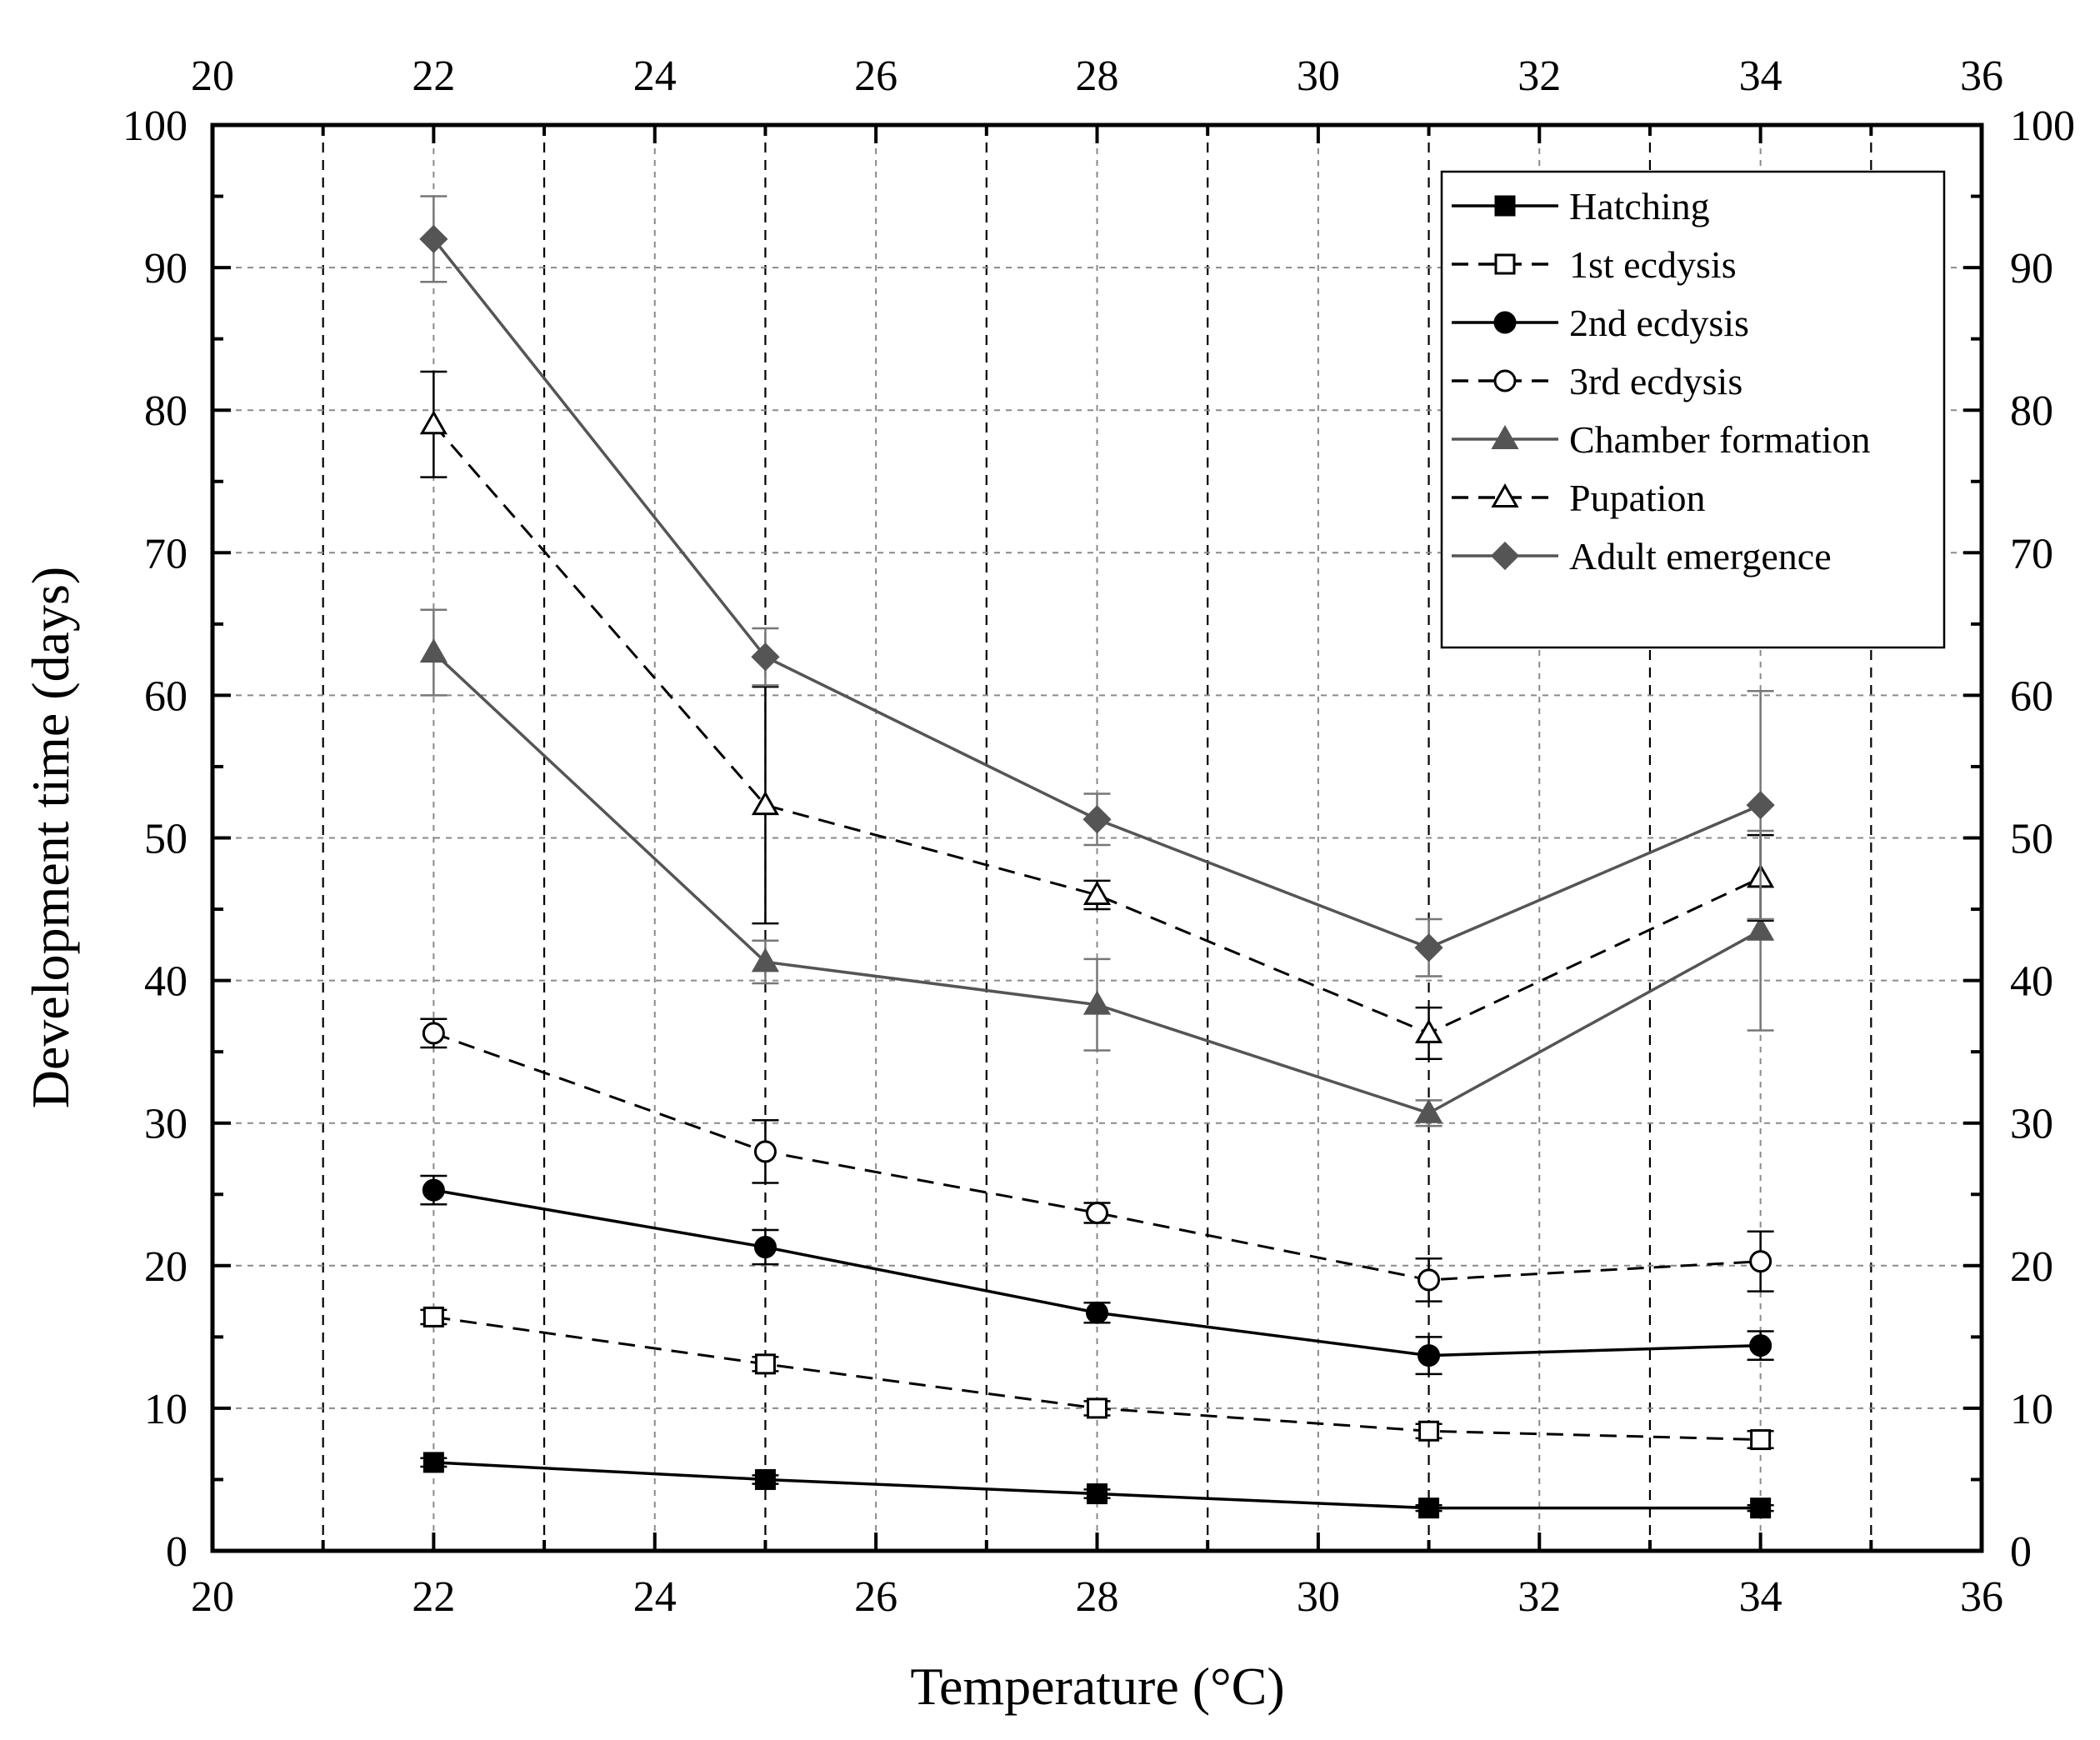  What do you see at coordinates (212, 1597) in the screenshot?
I see `x-tick-label-bottom: 20` at bounding box center [212, 1597].